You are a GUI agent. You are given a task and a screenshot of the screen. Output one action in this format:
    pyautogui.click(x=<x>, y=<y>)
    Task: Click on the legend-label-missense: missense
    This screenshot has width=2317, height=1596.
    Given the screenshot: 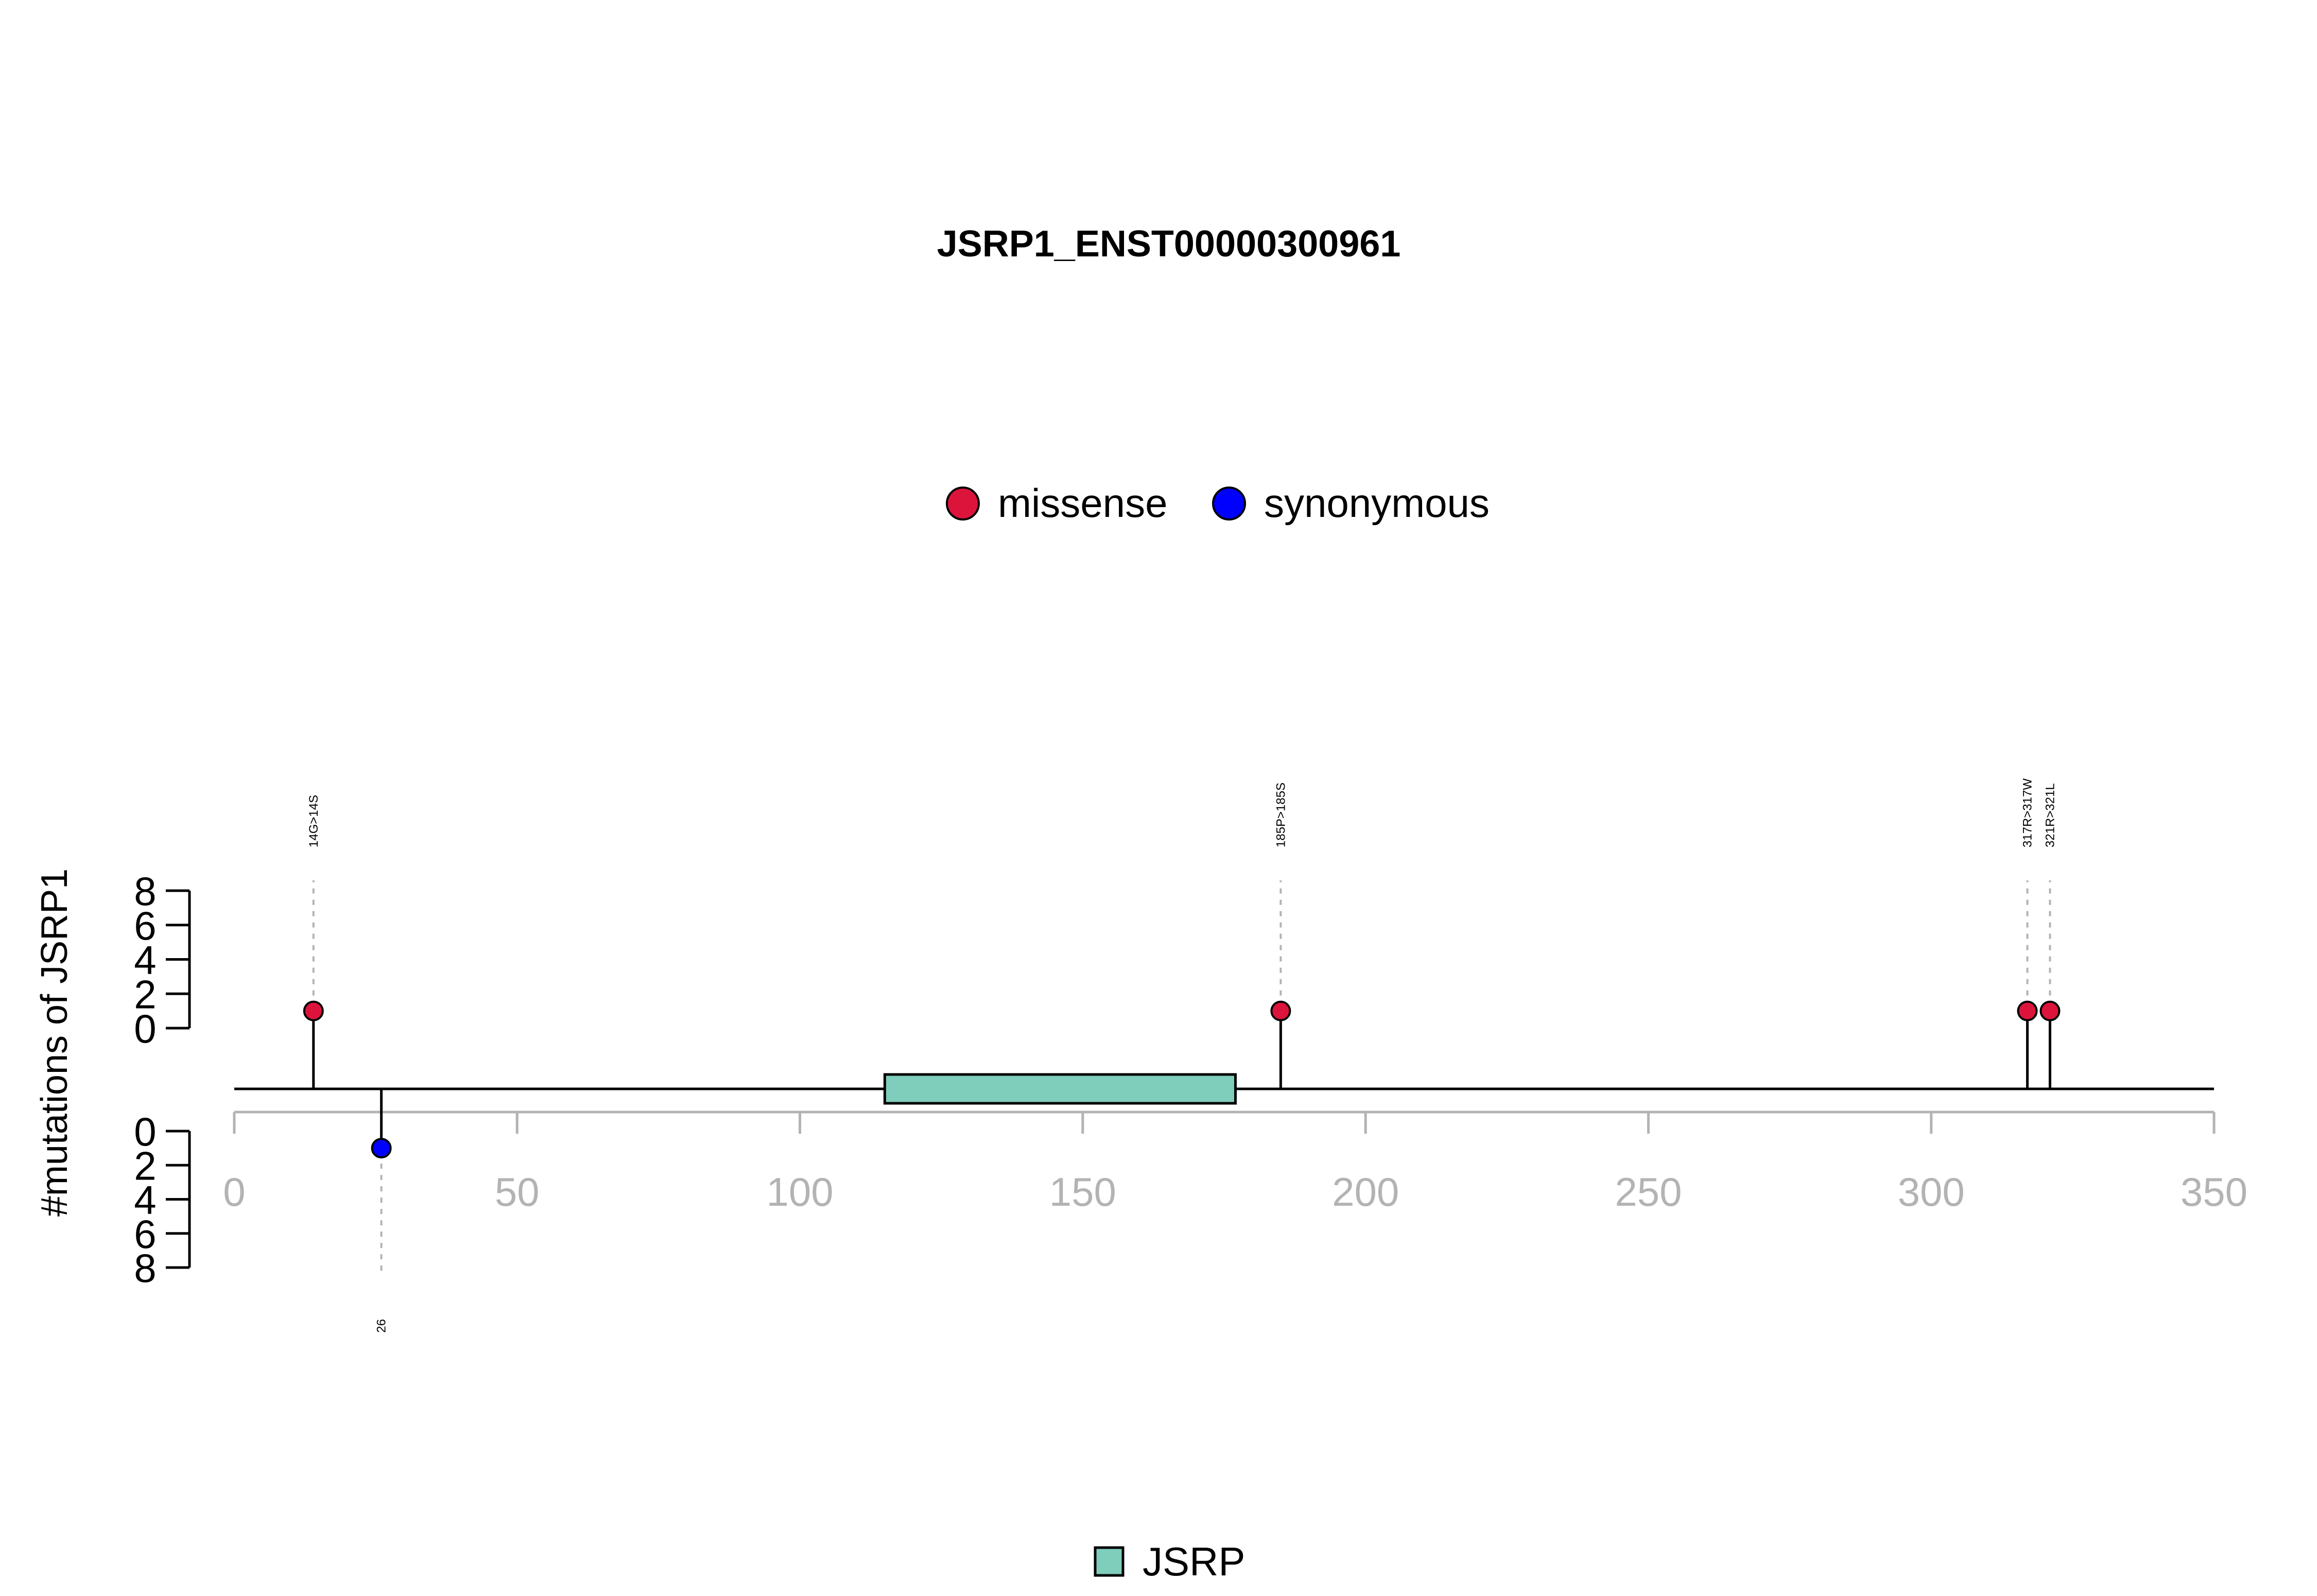 What is the action you would take?
    pyautogui.click(x=1082, y=503)
    